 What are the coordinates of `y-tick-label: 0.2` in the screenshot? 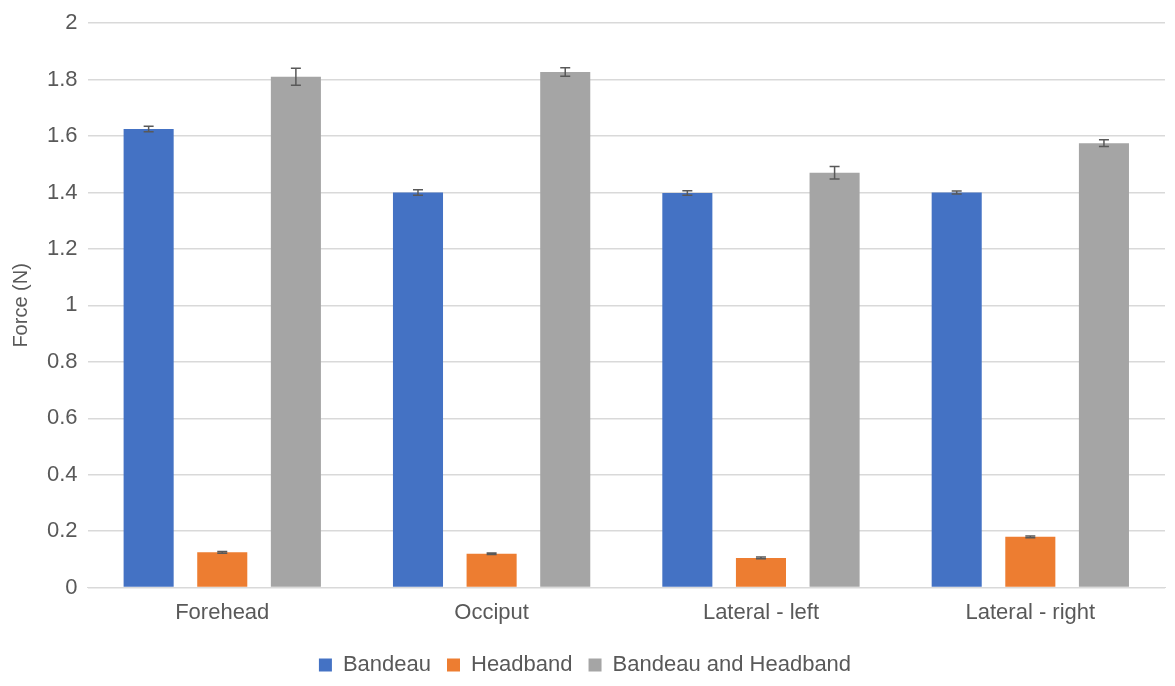 It's located at (62, 530).